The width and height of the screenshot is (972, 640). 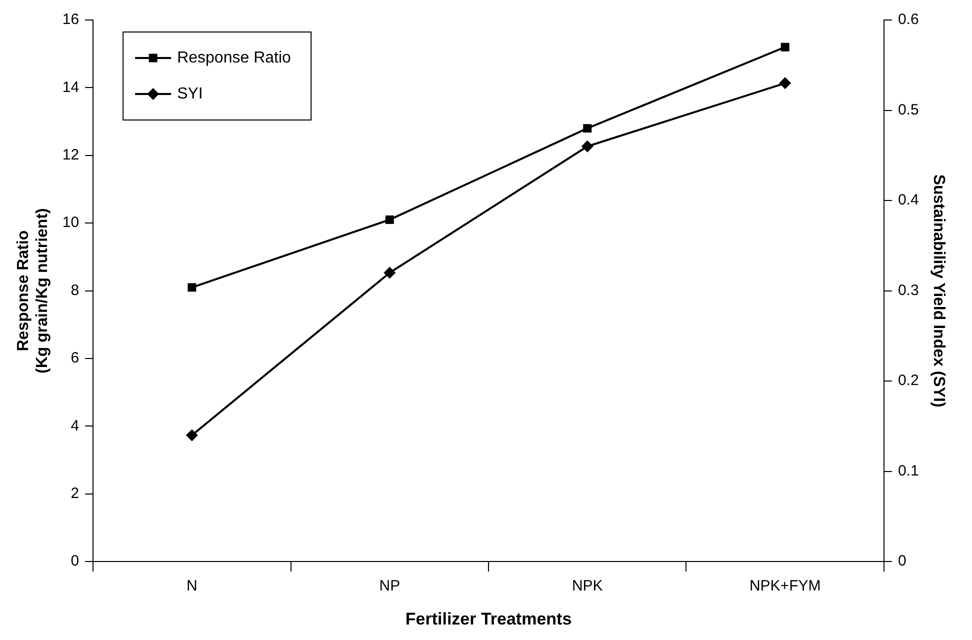 What do you see at coordinates (908, 200) in the screenshot?
I see `y2-tick-label: 0.4` at bounding box center [908, 200].